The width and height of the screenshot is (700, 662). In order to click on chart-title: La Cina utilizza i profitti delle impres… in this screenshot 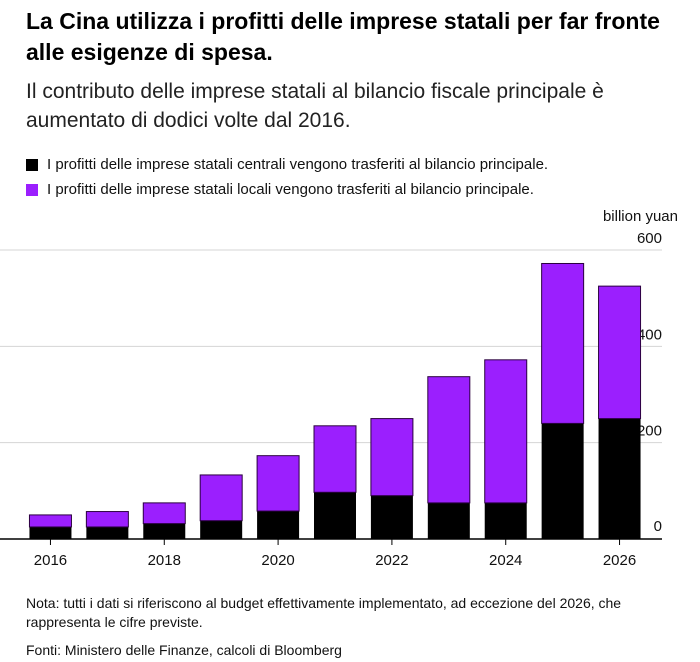, I will do `click(343, 36)`.